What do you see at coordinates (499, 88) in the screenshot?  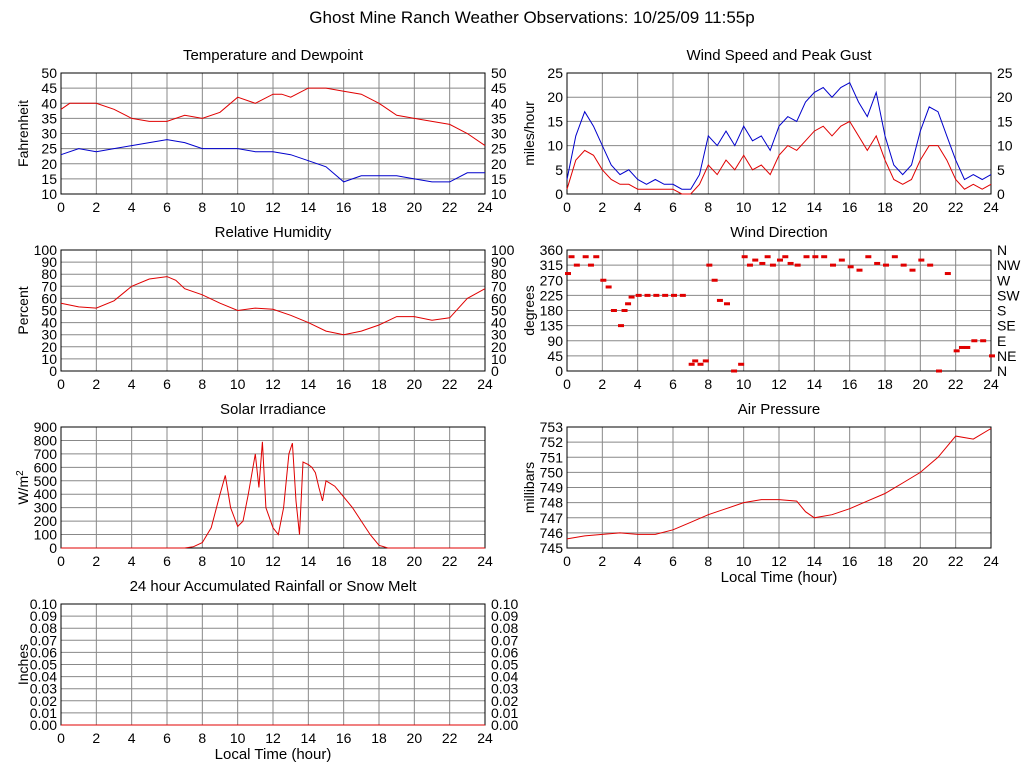 I see `y-tick-label-right: 45` at bounding box center [499, 88].